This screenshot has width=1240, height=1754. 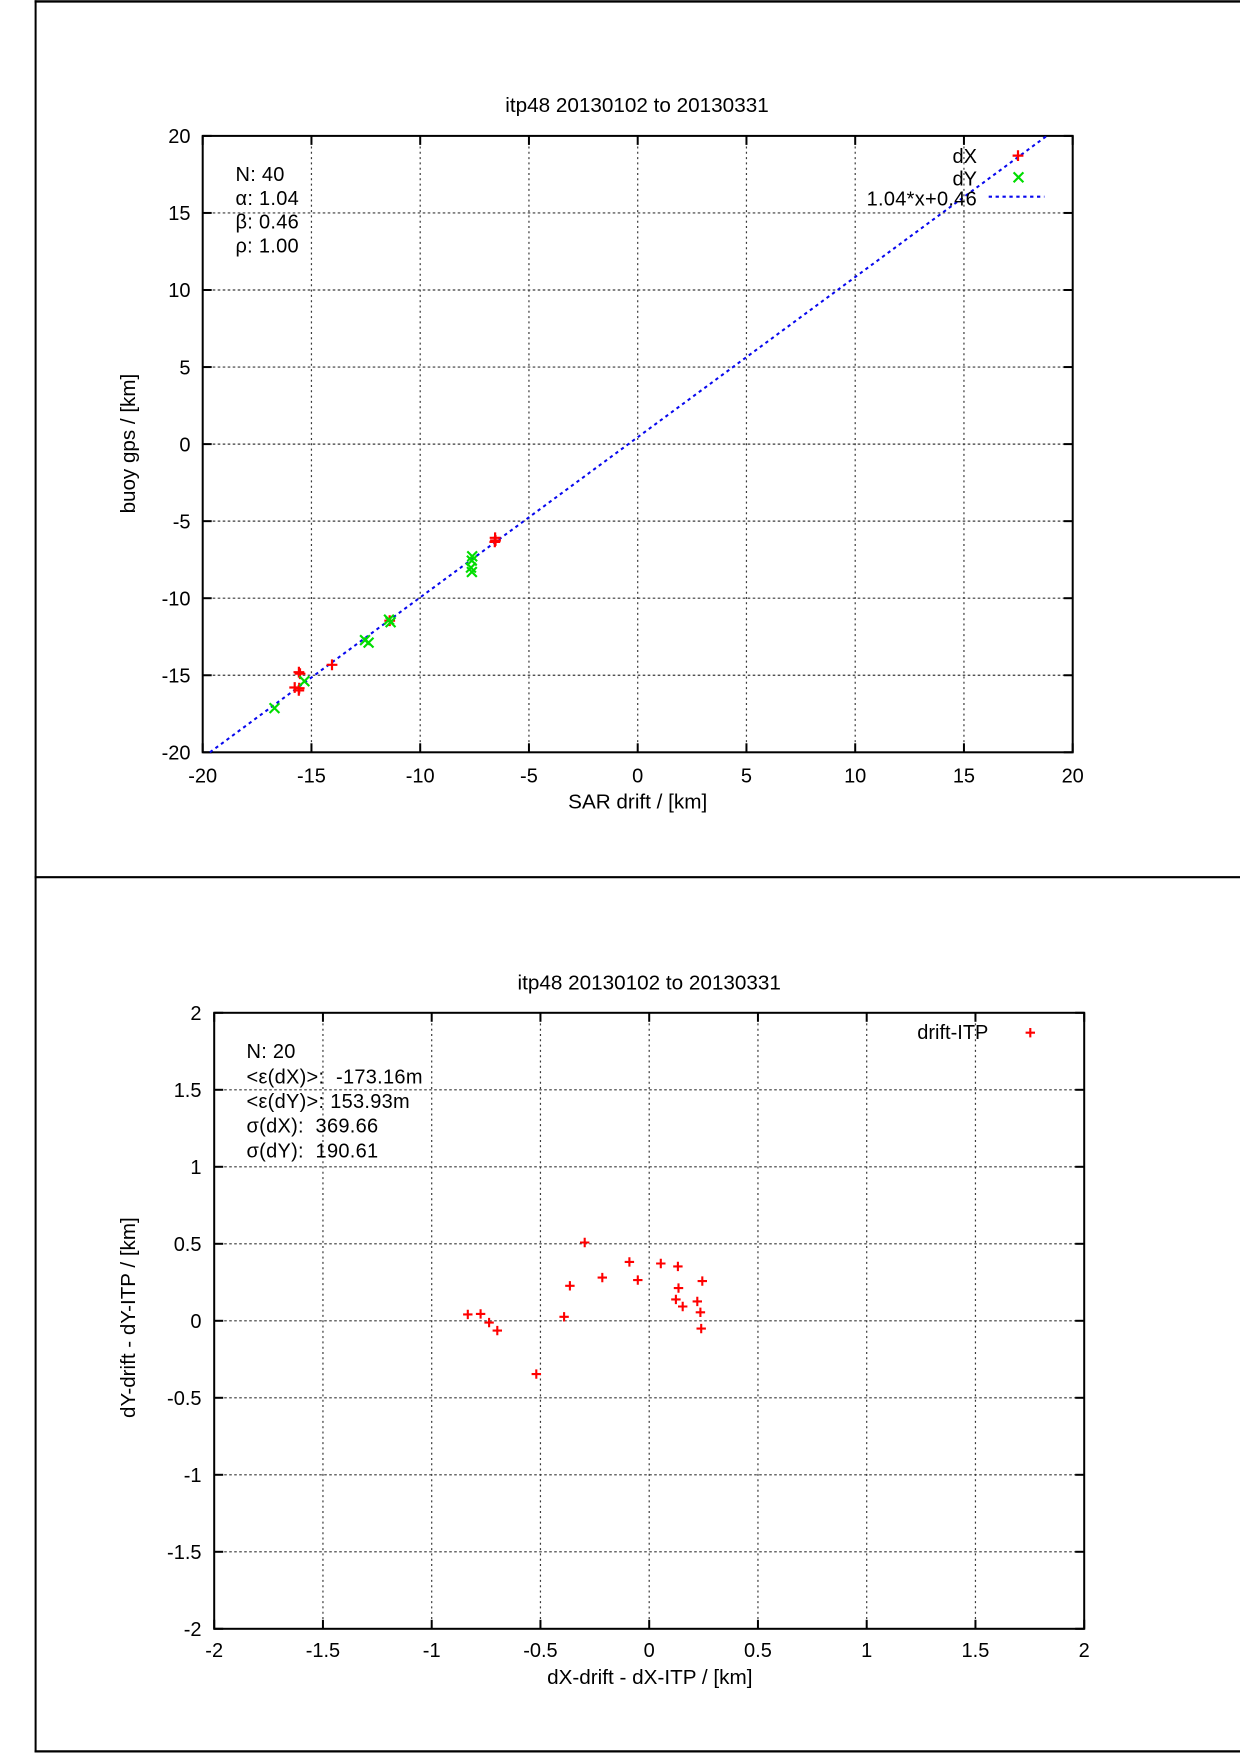 What do you see at coordinates (335, 1078) in the screenshot?
I see `svg-text: <ε(dX)>: -173.16m` at bounding box center [335, 1078].